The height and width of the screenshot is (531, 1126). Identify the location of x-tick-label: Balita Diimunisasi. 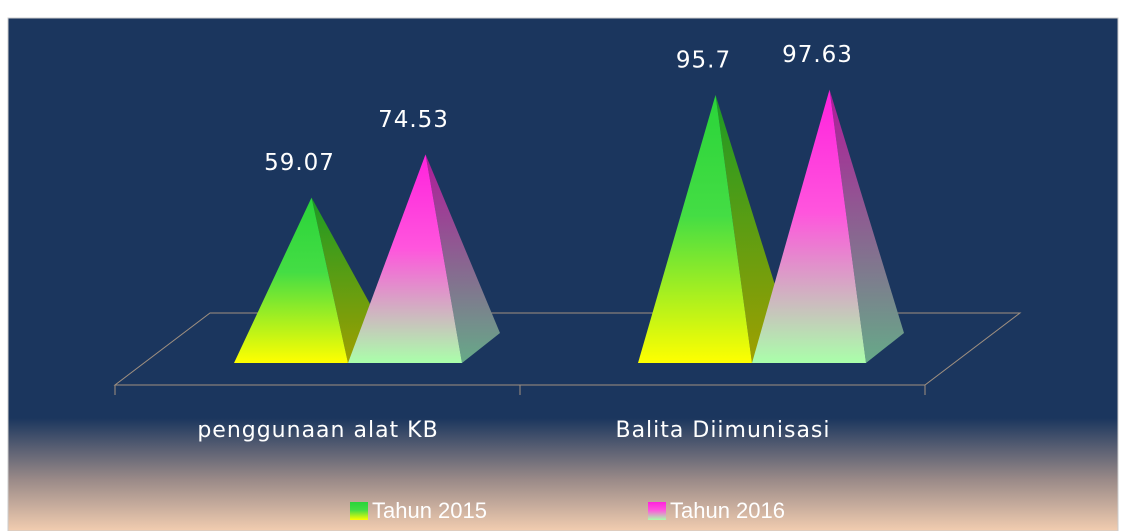
(722, 430).